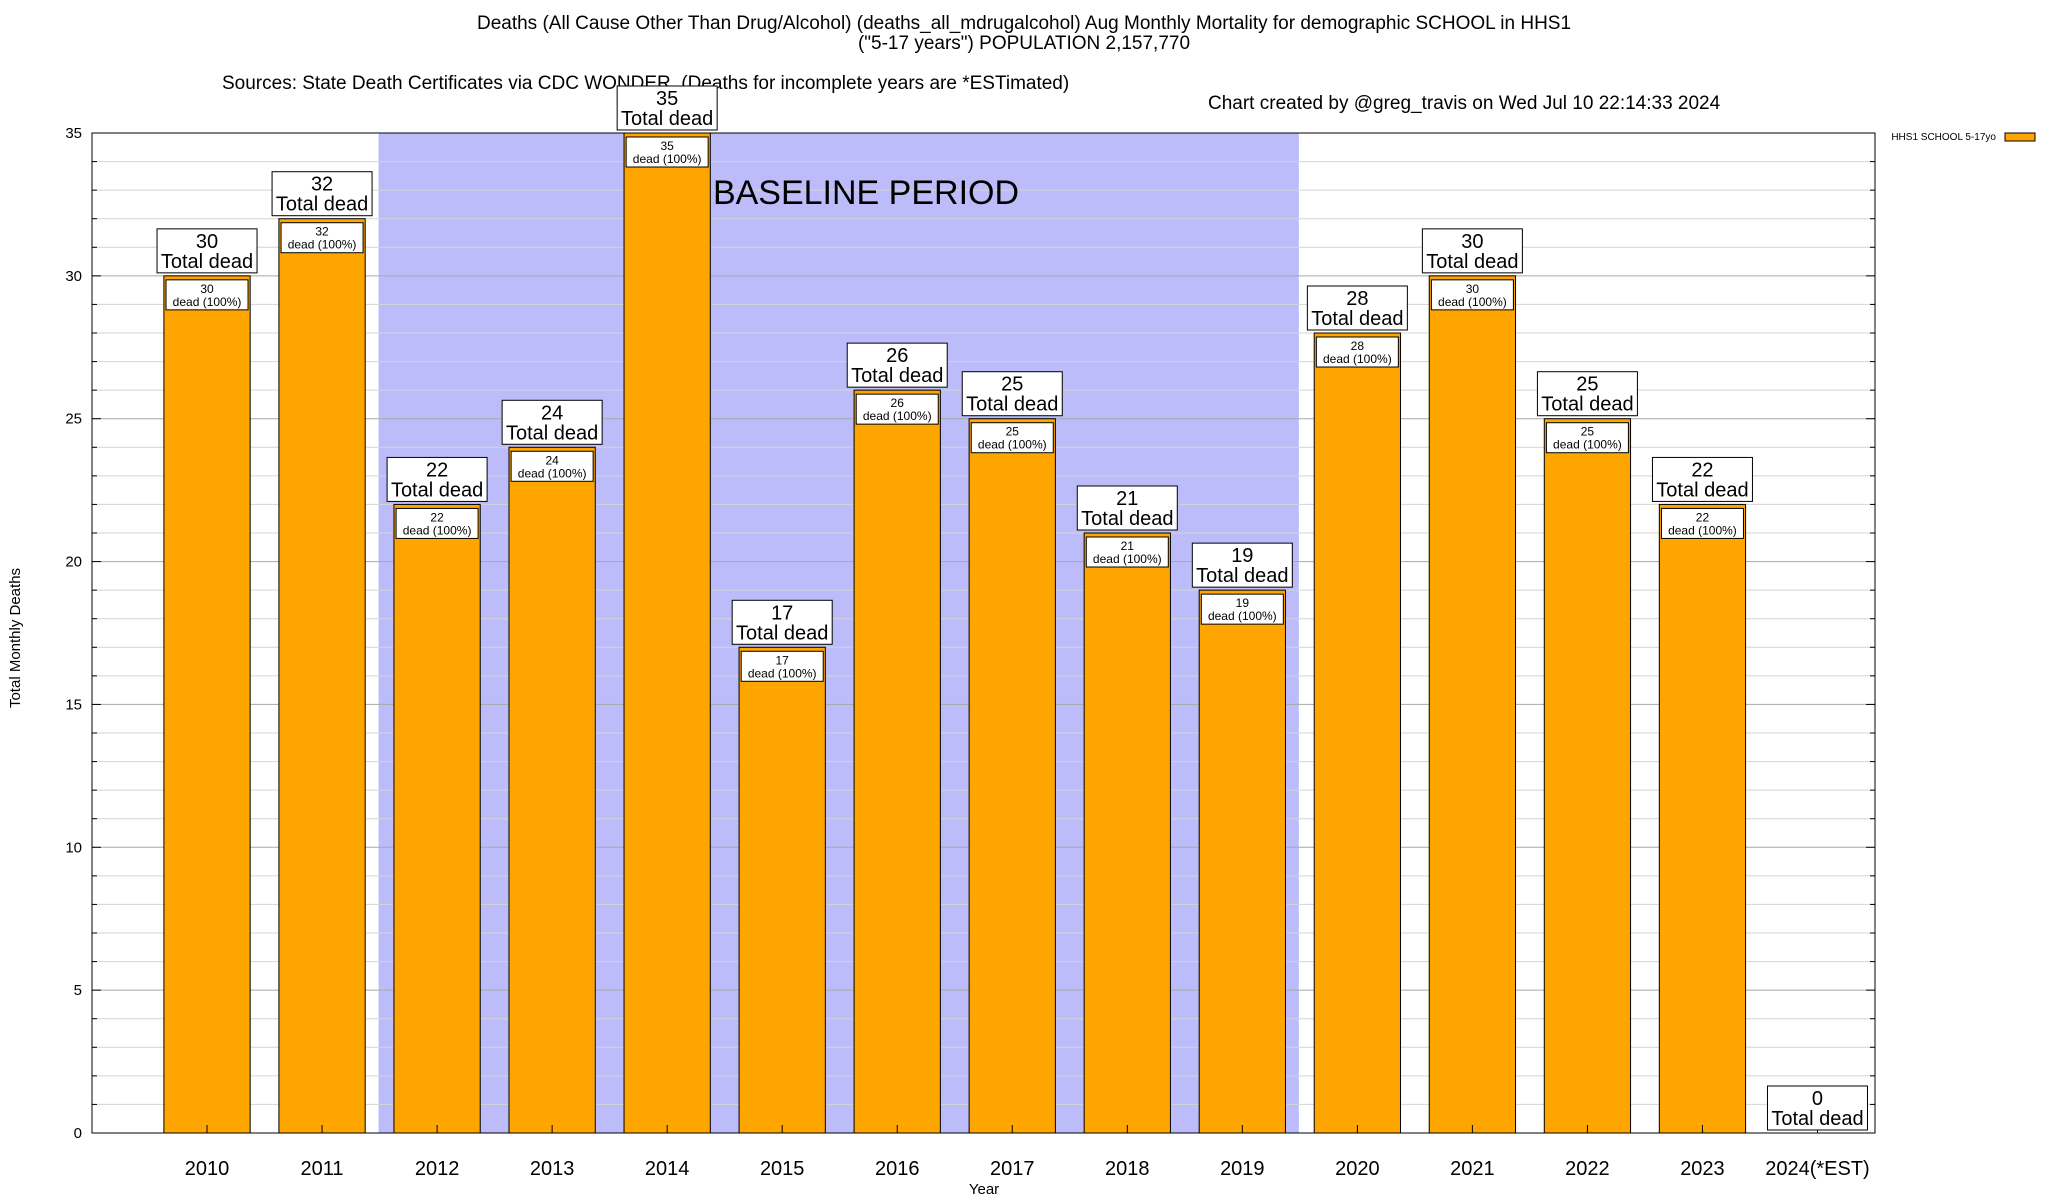 This screenshot has height=1200, width=2048. Describe the element at coordinates (322, 185) in the screenshot. I see `total-label-value: 32` at that location.